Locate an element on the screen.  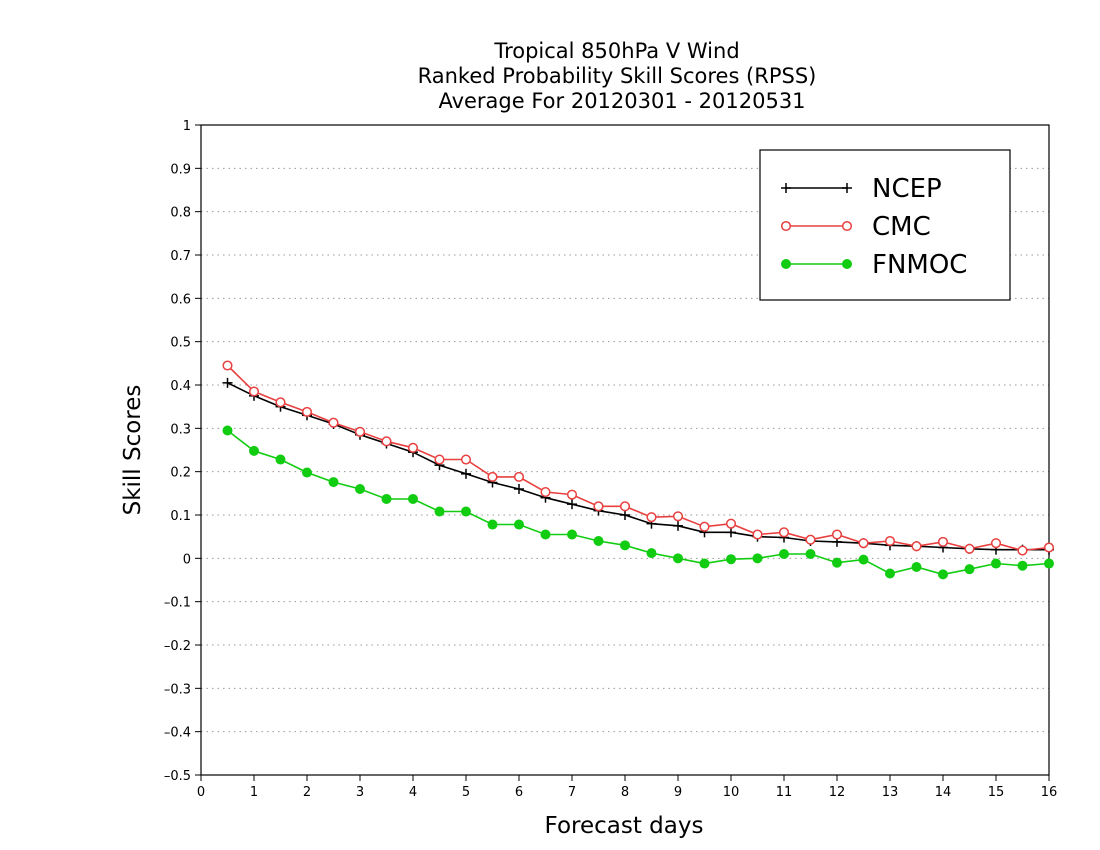
x-tick-label: 13 is located at coordinates (890, 792).